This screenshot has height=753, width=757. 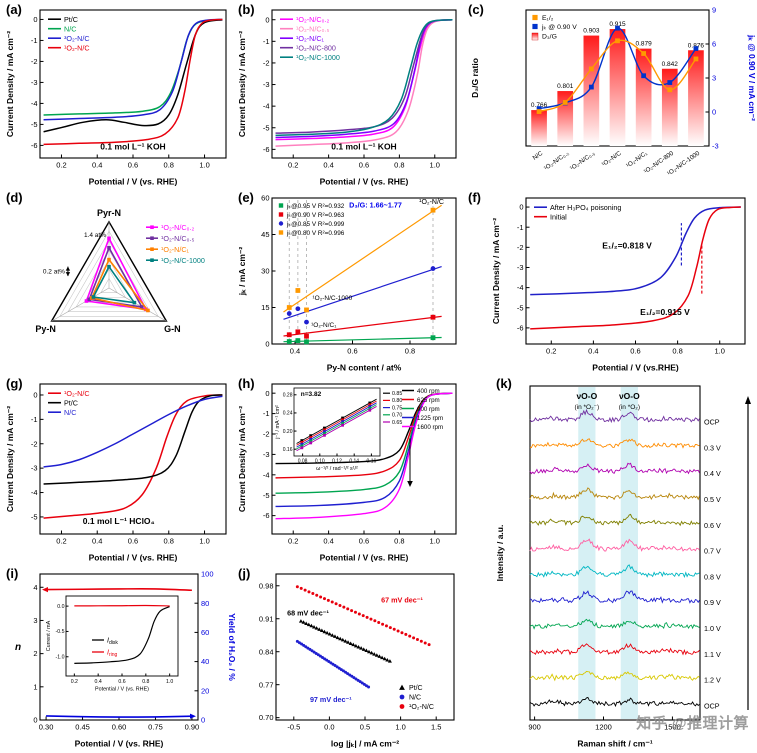 I want to click on svg-text: 0.84, so click(x=266, y=651).